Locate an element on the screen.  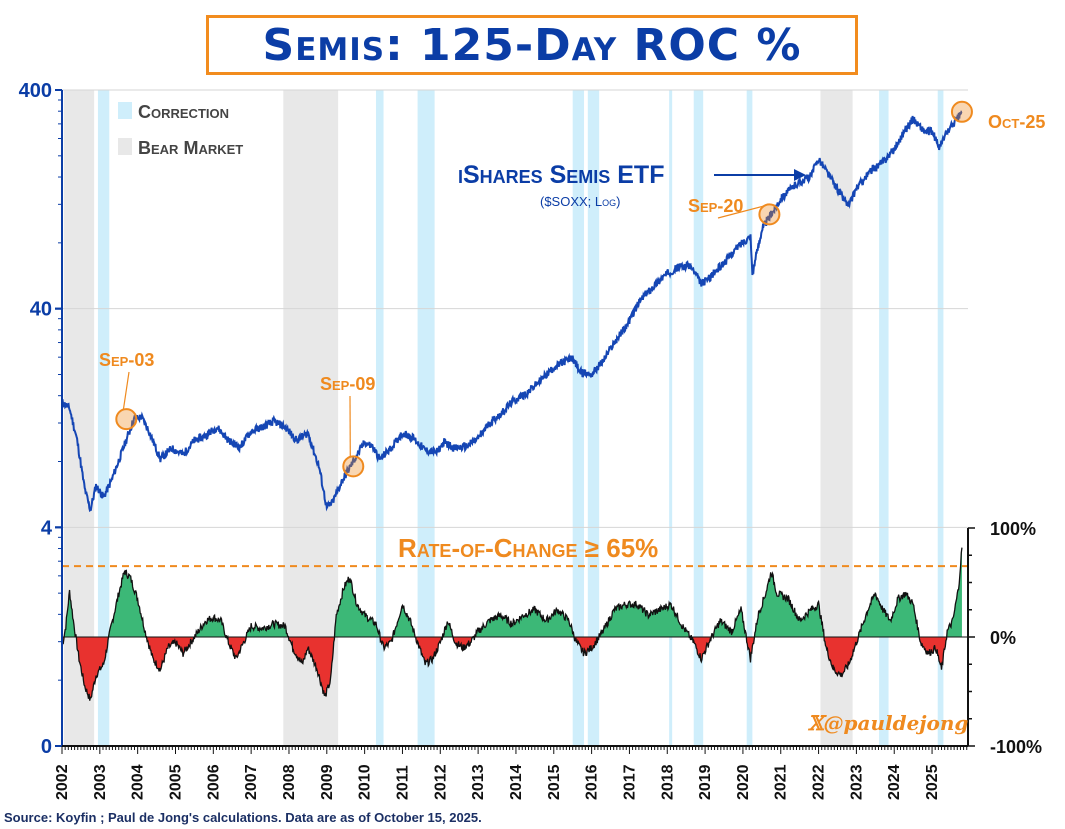
chart-title: Semis: 125-Day ROC % is located at coordinates (532, 45).